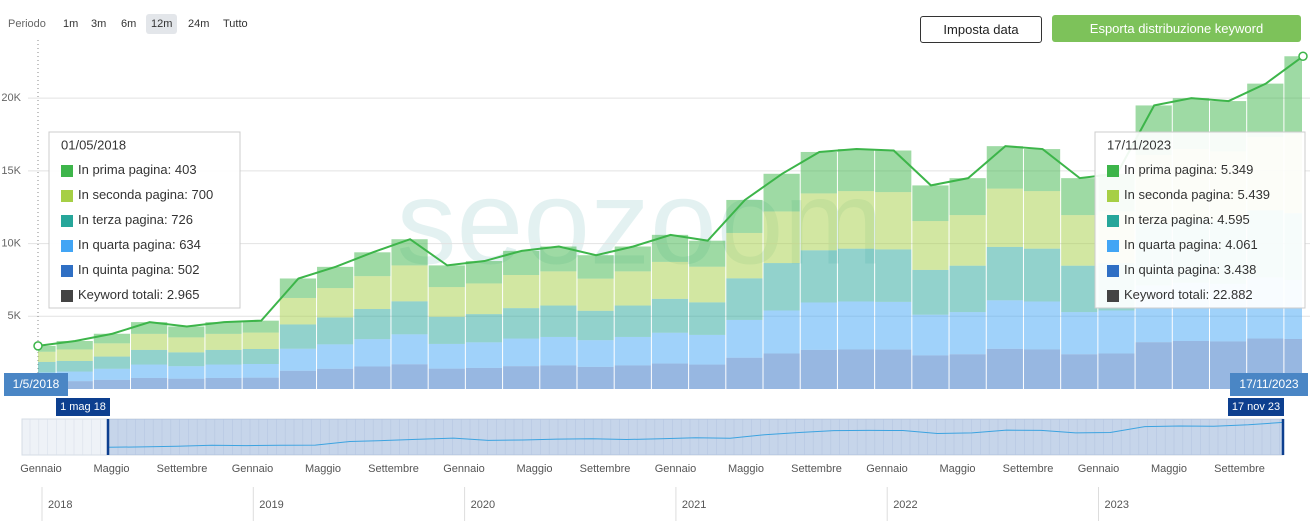  I want to click on period-button: 1m, so click(71, 24).